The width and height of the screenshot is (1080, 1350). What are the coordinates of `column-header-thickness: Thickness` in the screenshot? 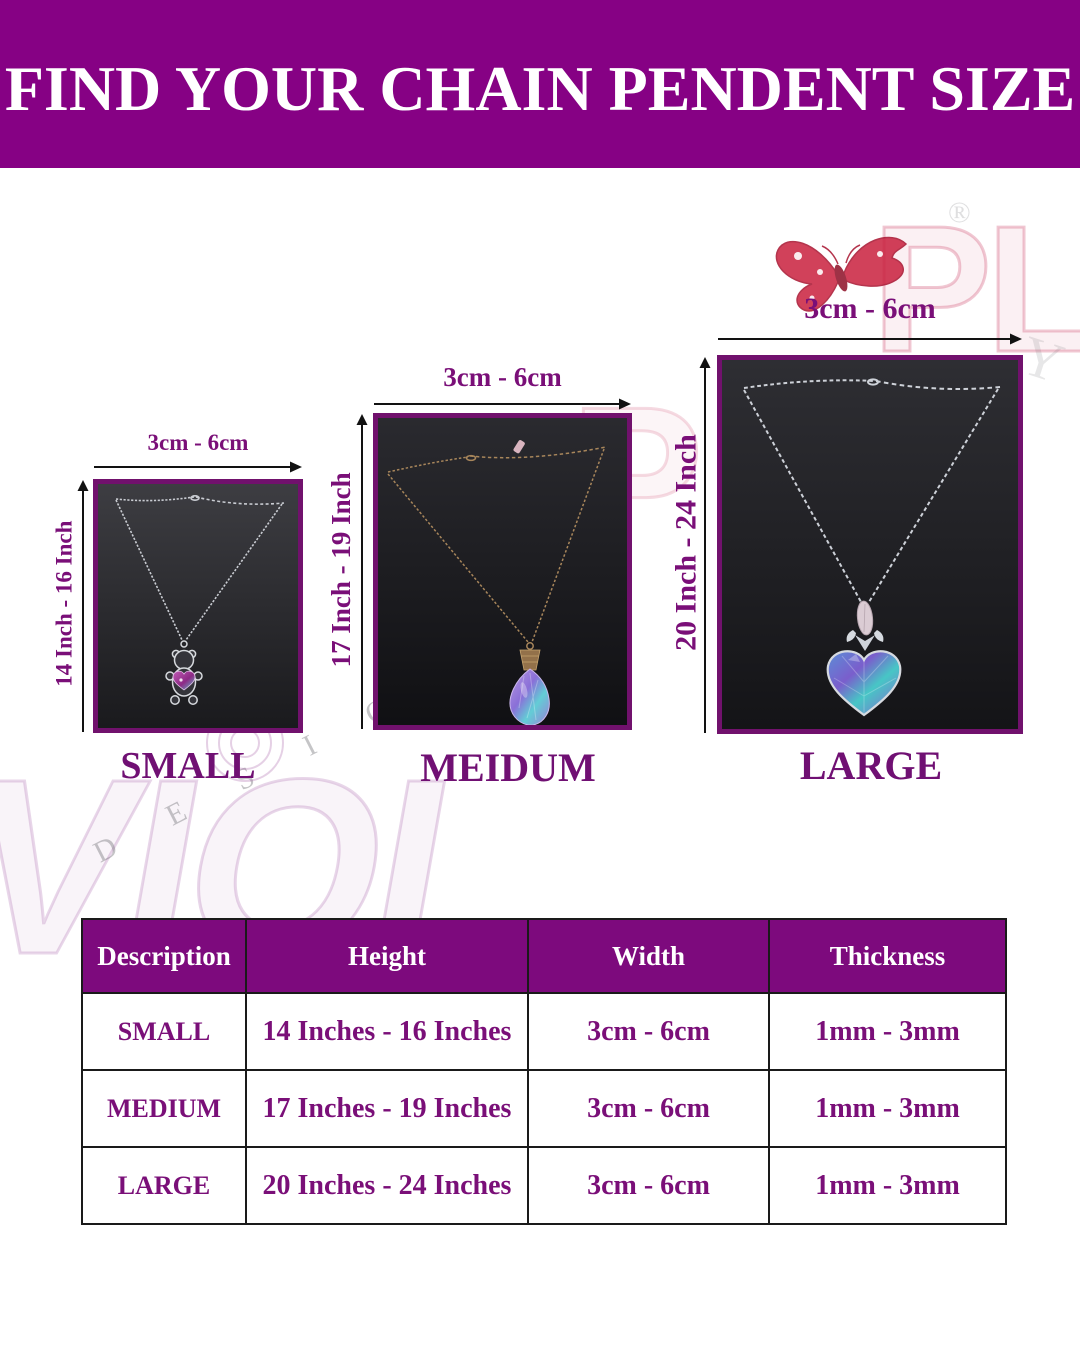 It's located at (887, 956).